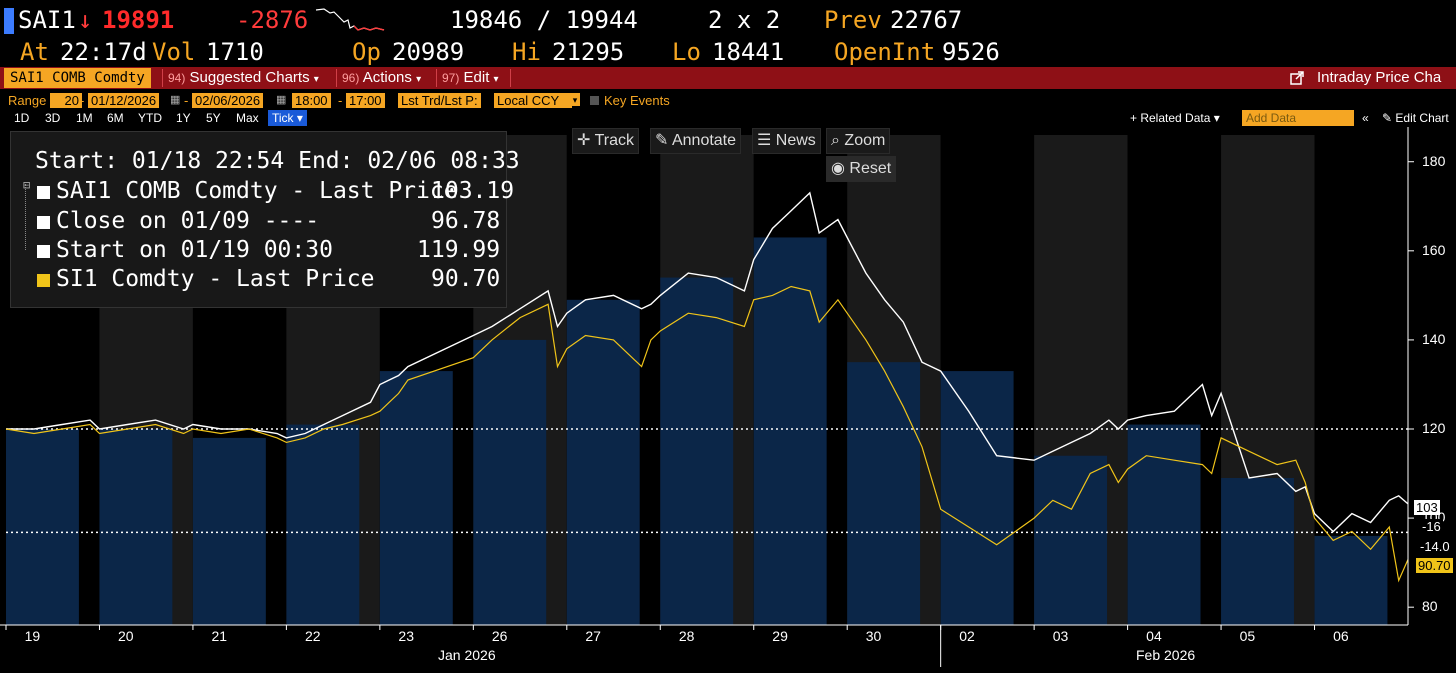  Describe the element at coordinates (499, 636) in the screenshot. I see `x-tick-label: 26` at that location.